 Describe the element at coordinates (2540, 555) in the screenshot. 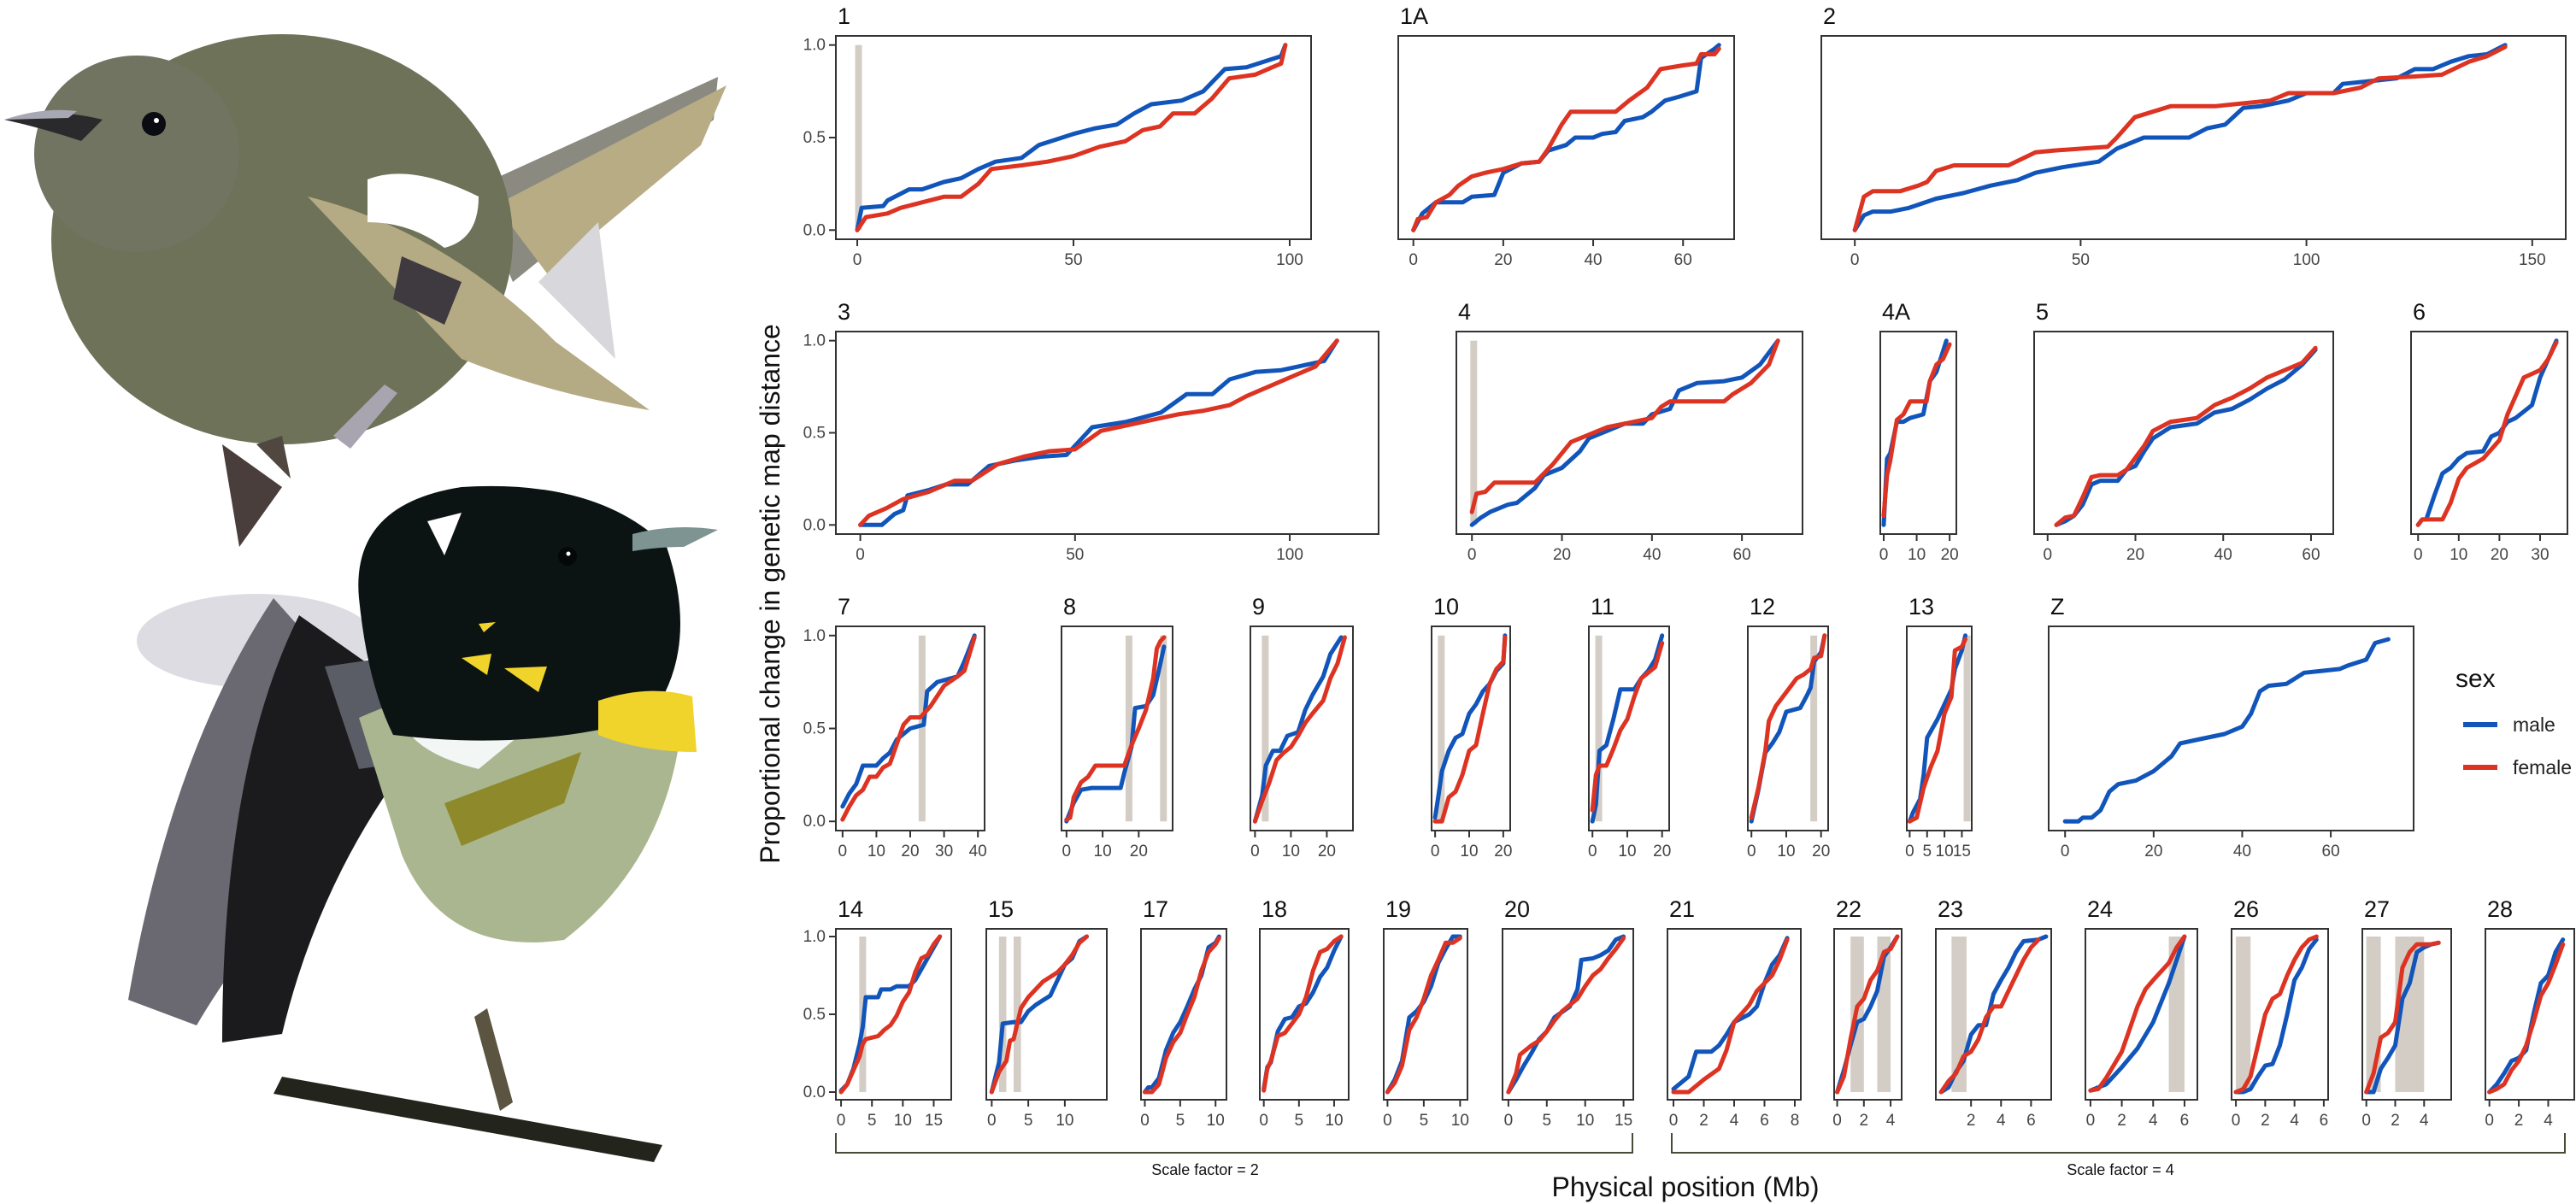

I see `x-tick-label: 30` at that location.